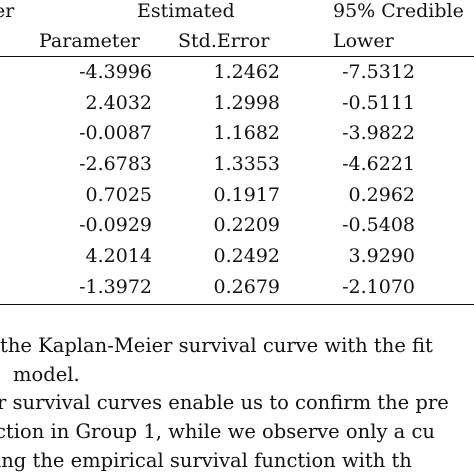 Image resolution: width=474 pixels, height=474 pixels. Describe the element at coordinates (118, 103) in the screenshot. I see `table-row-2-estimate: 2.4032` at that location.